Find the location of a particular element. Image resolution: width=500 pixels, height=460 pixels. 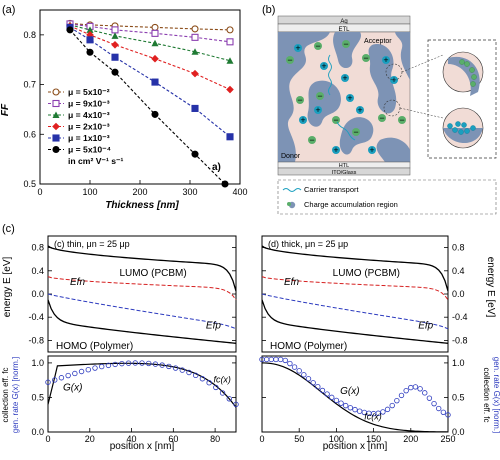

chart-a-legend-entry: μ = 9x10⁻³ is located at coordinates (89, 104).